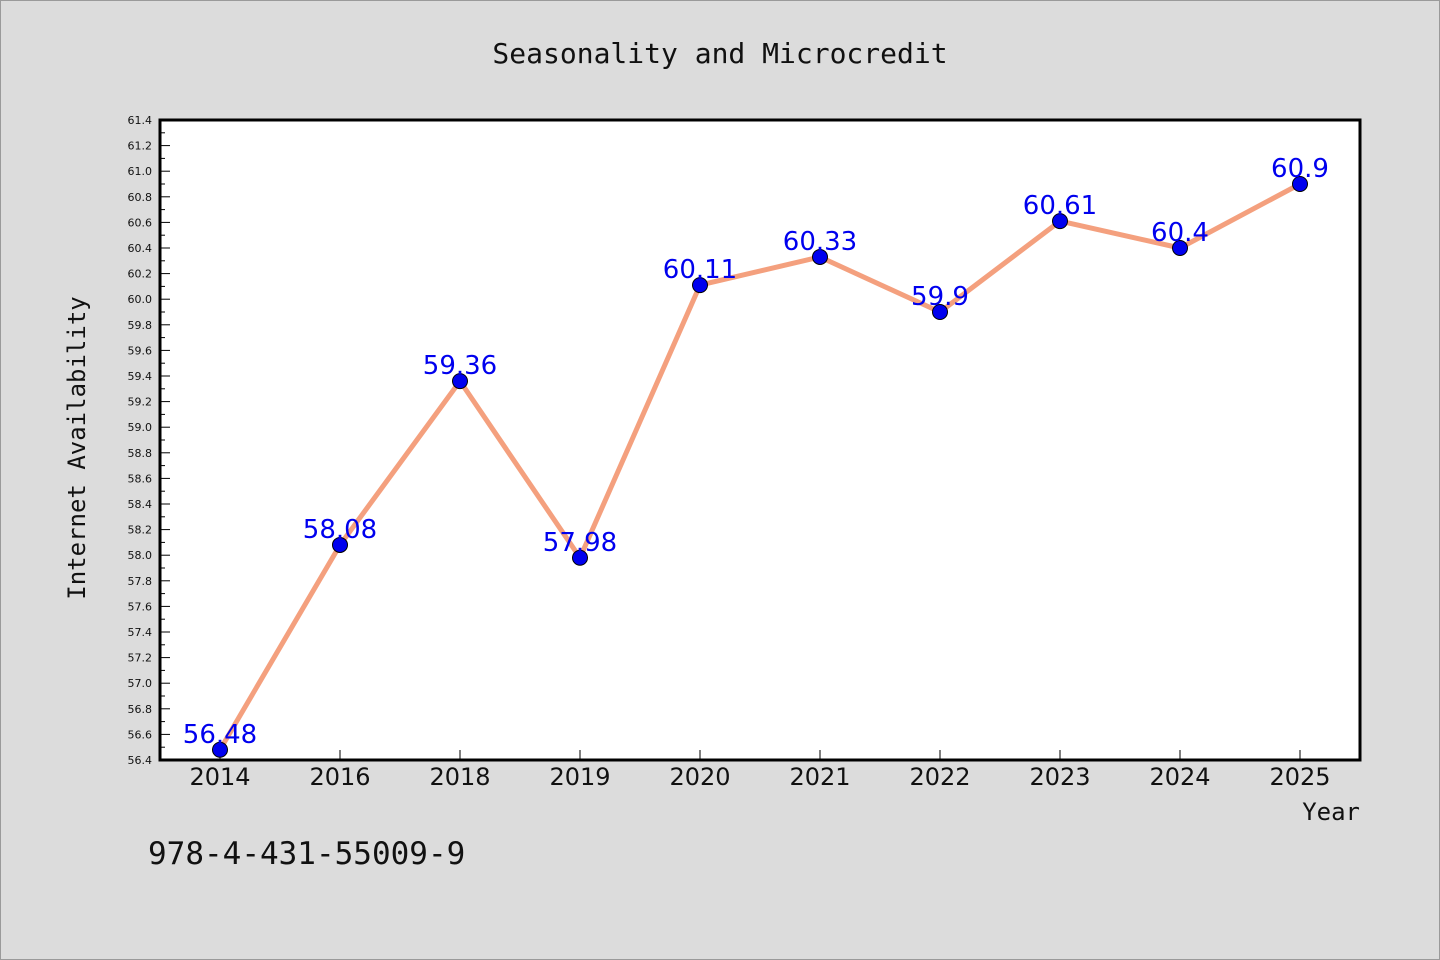  Describe the element at coordinates (579, 777) in the screenshot. I see `x-tick-label: 2019` at that location.